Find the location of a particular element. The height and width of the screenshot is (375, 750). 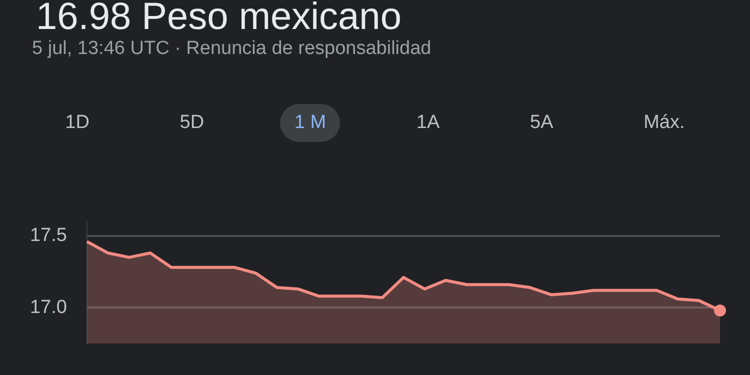

y-tick-label: 17.5 is located at coordinates (48, 235).